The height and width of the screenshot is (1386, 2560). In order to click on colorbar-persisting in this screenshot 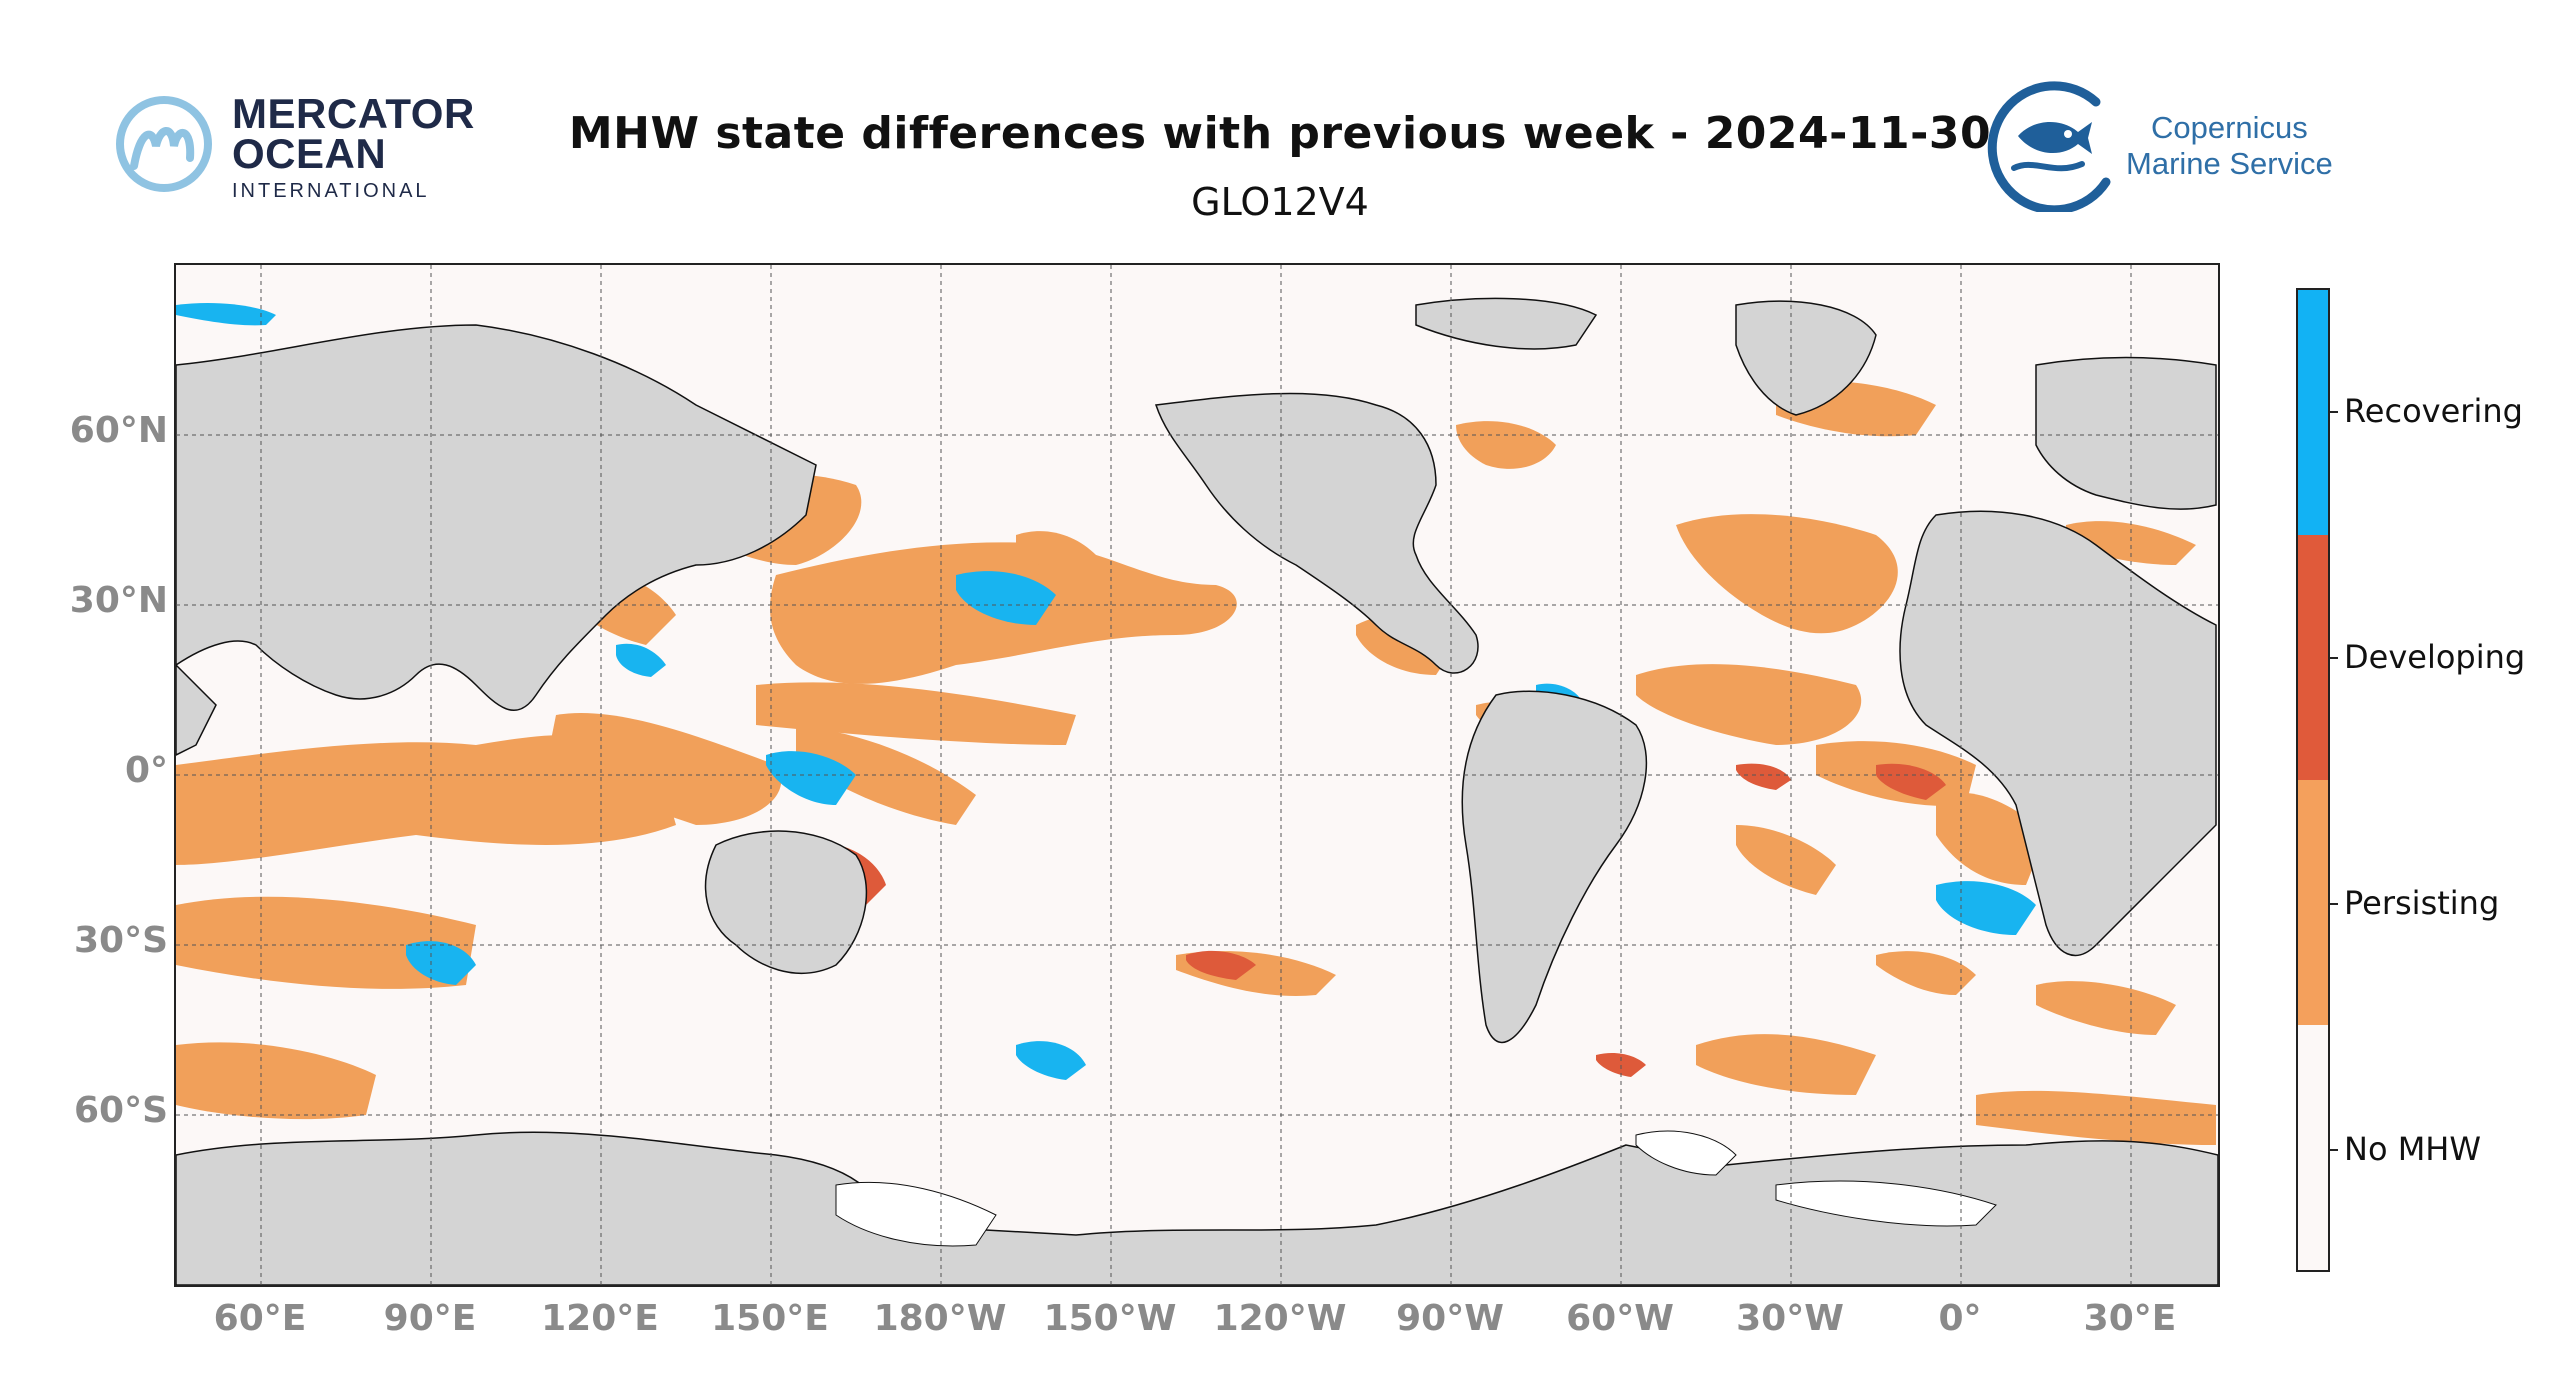, I will do `click(2313, 902)`.